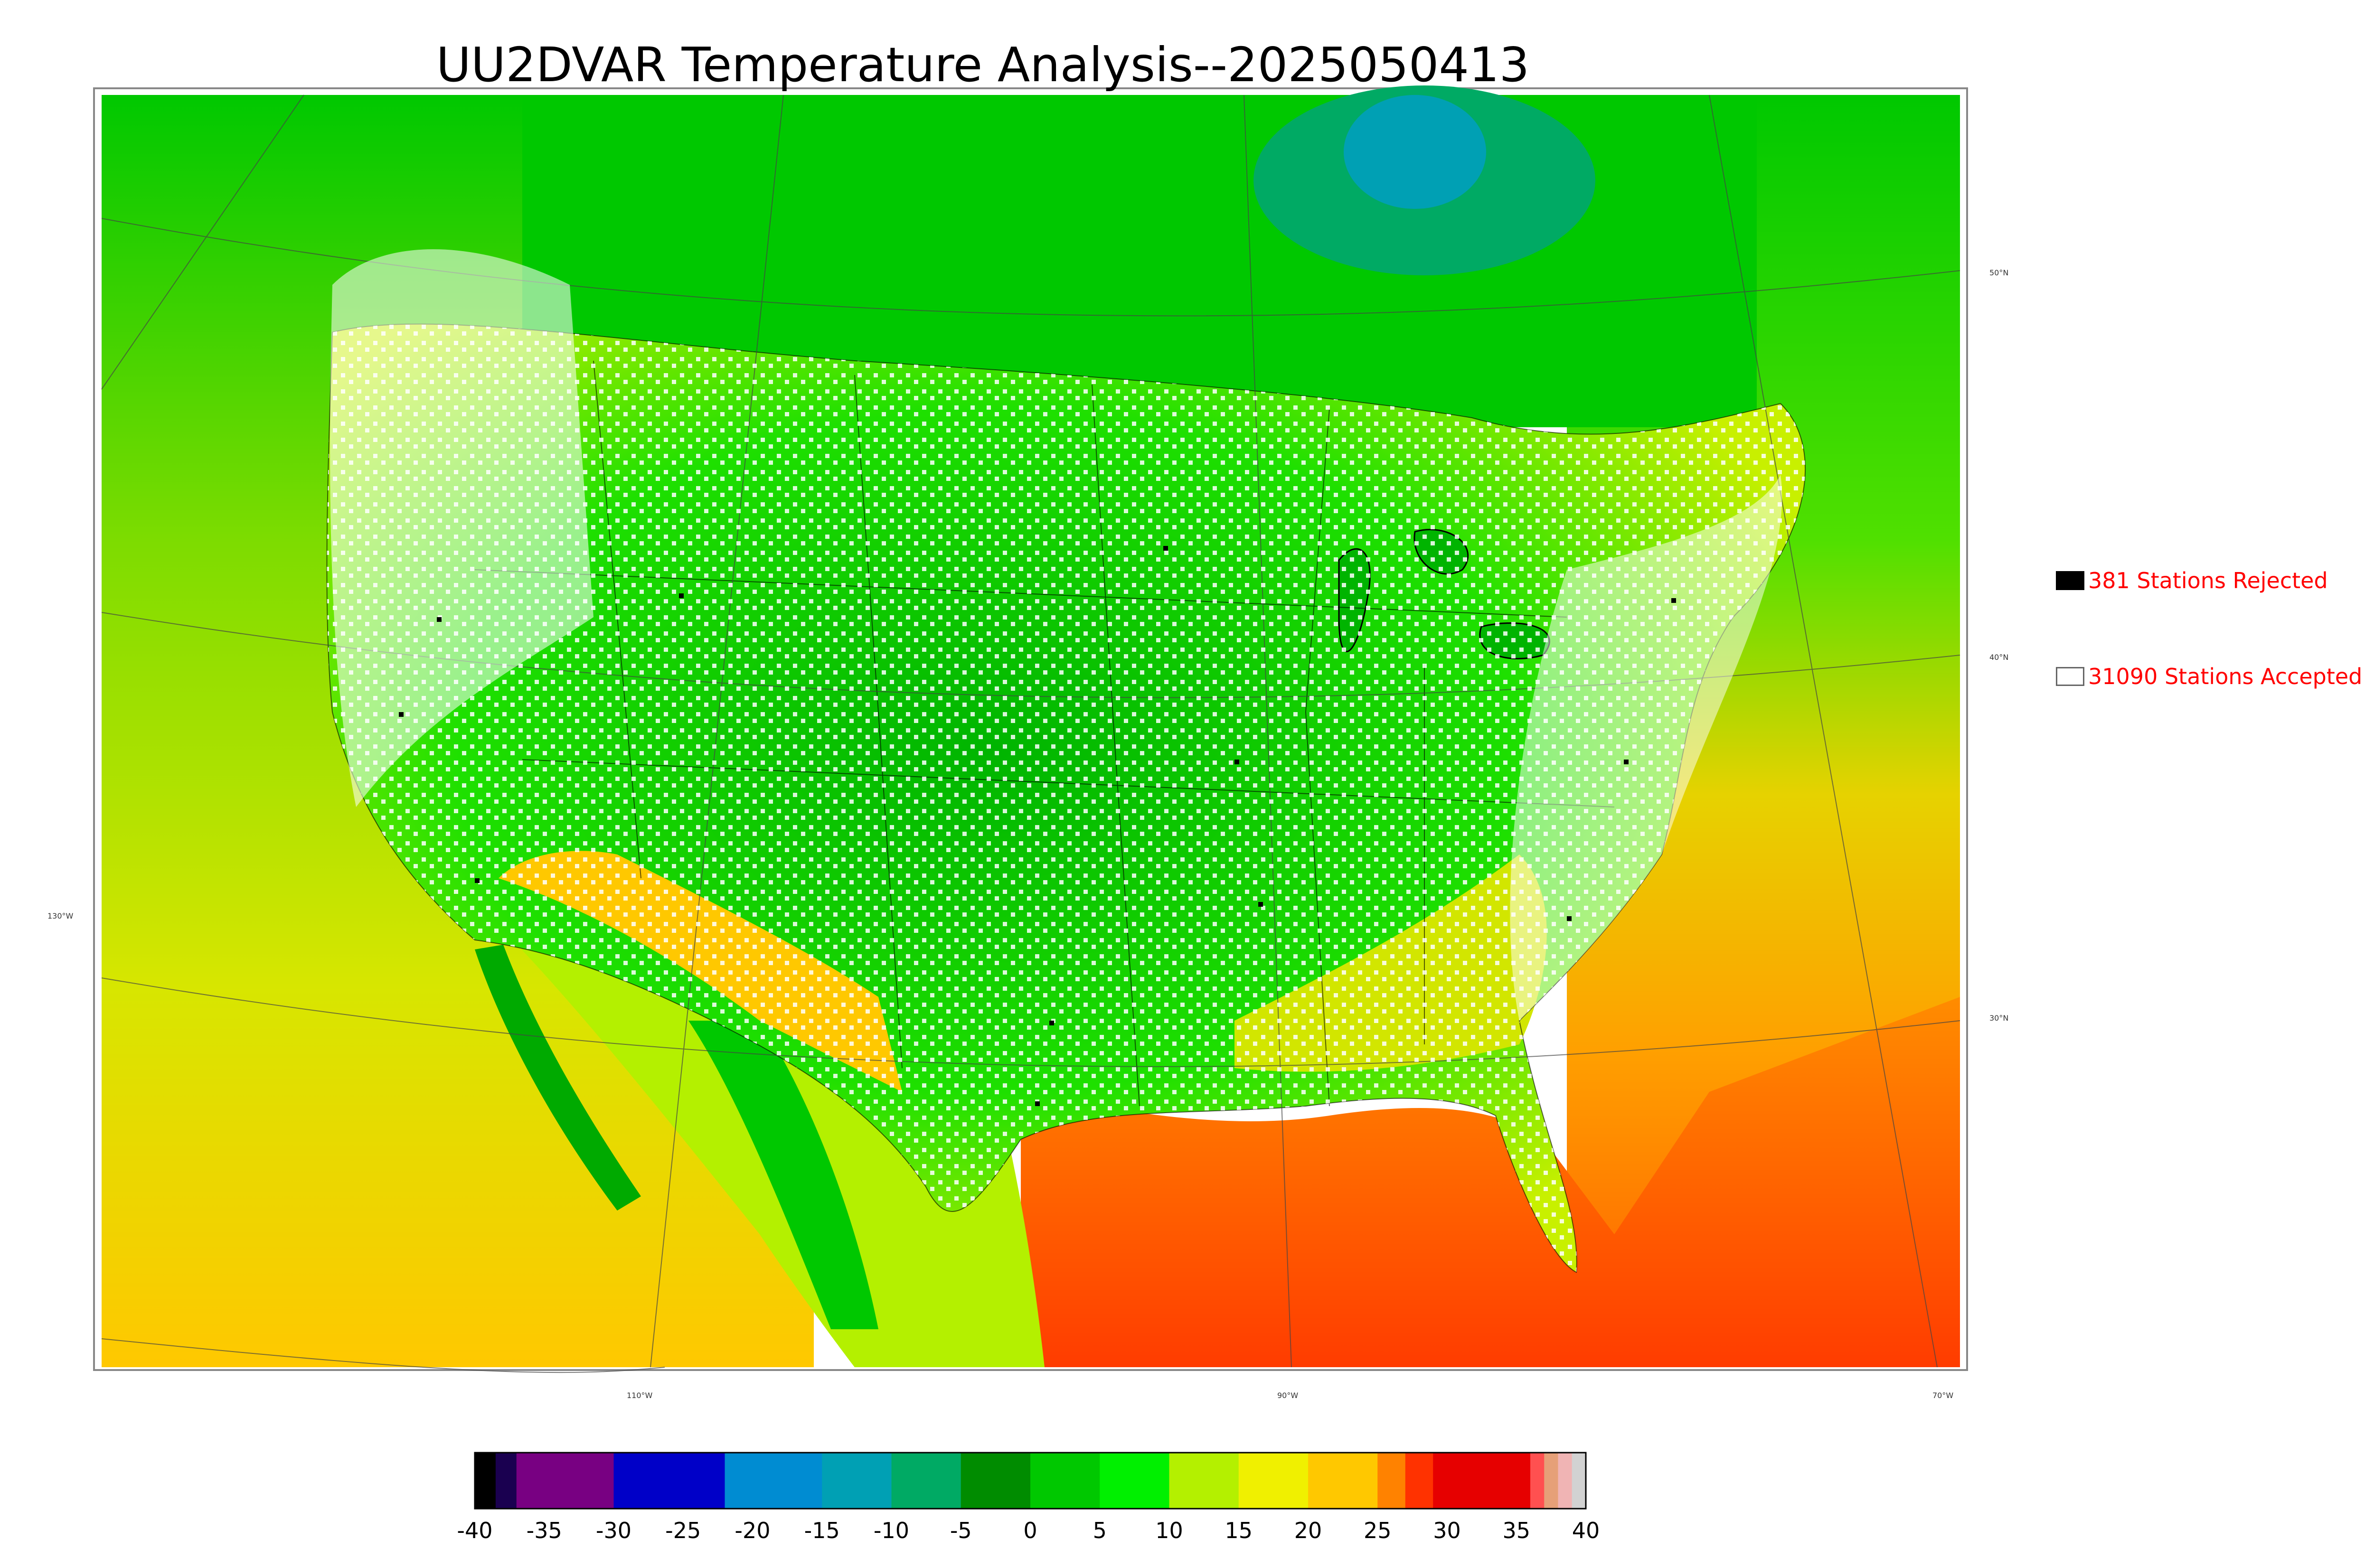 The width and height of the screenshot is (2374, 1568). What do you see at coordinates (1646, 748) in the screenshot?
I see `eastern-dense-stations` at bounding box center [1646, 748].